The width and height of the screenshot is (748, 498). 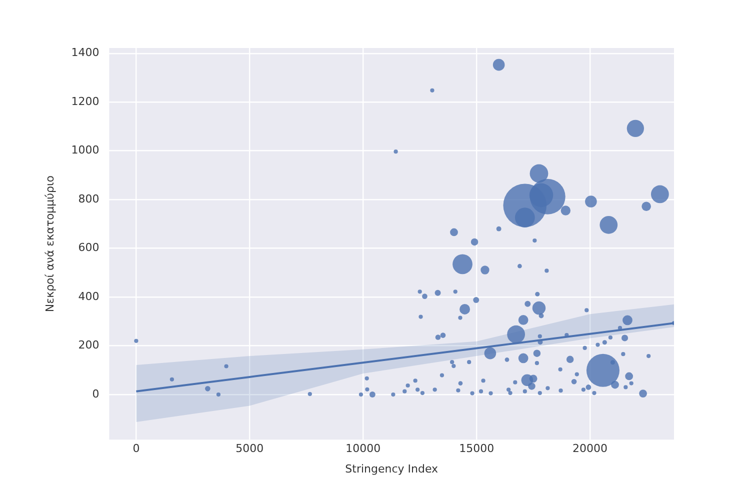 I want to click on y-tick-label: 1000, so click(x=85, y=150).